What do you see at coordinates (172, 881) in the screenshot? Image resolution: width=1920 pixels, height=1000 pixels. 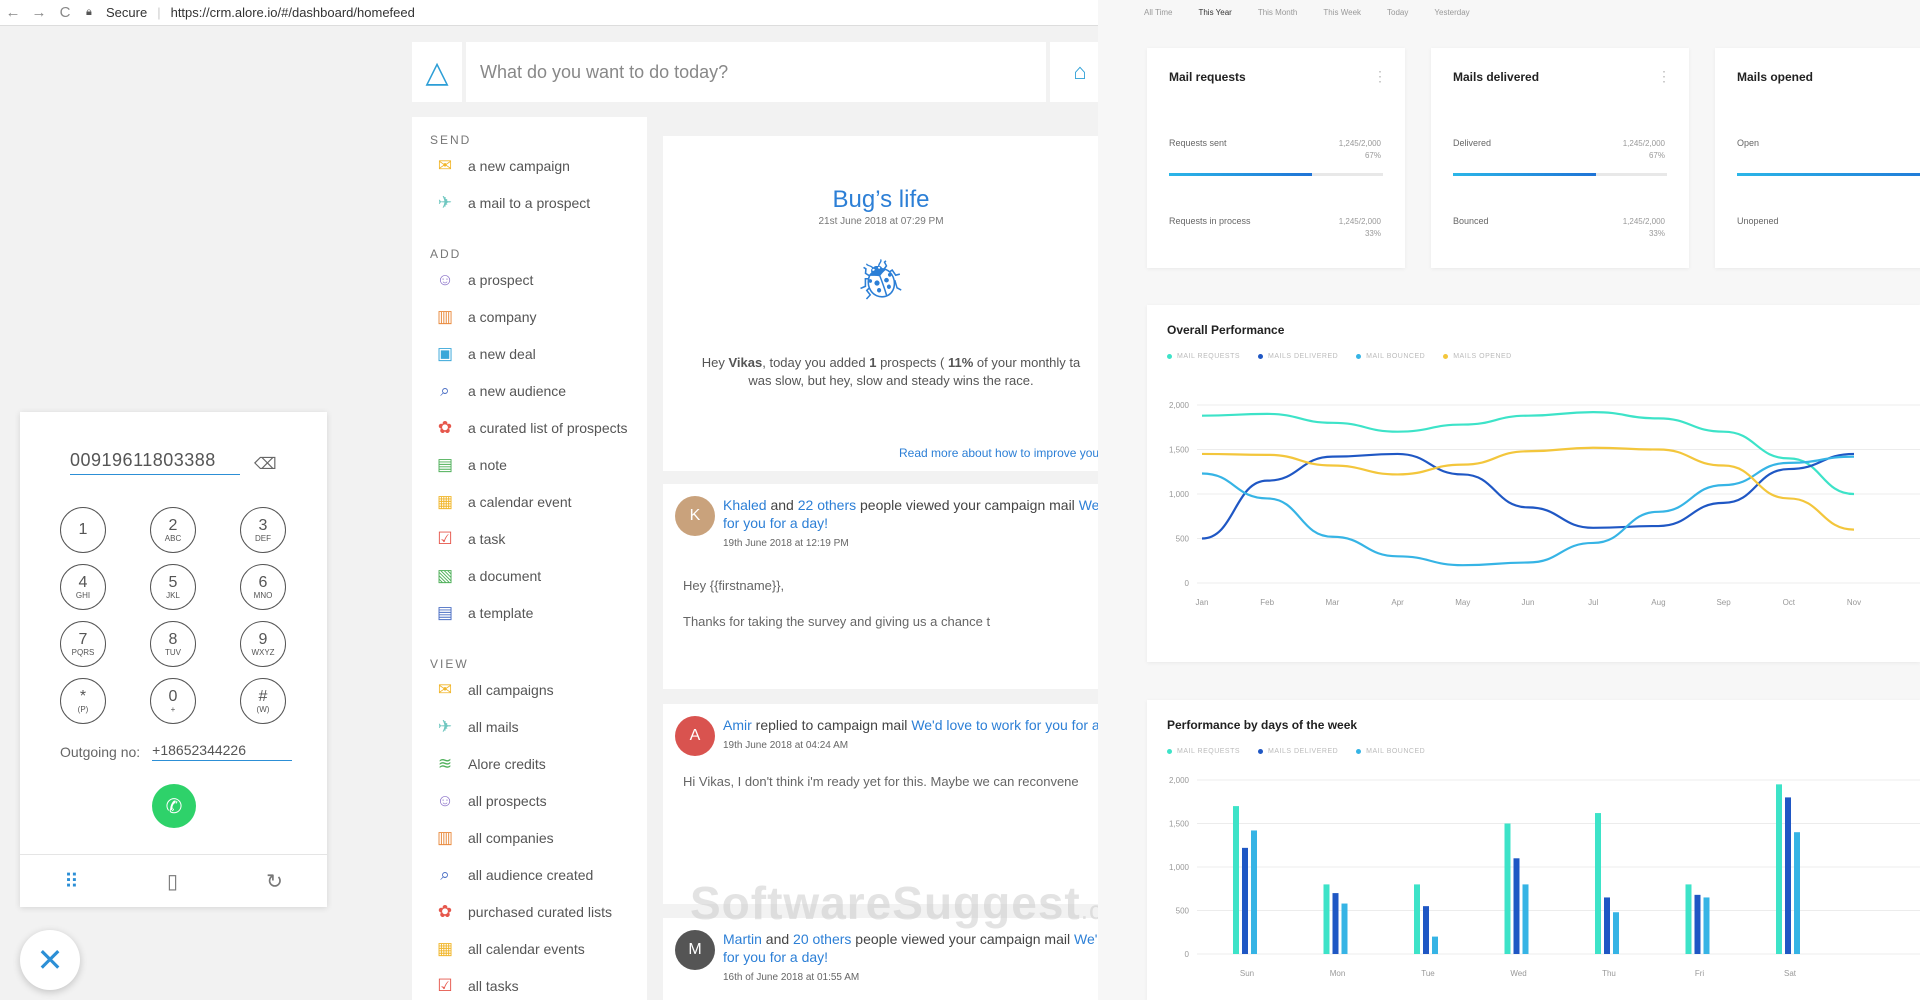 I see `contacts-tab-icon: ▯` at bounding box center [172, 881].